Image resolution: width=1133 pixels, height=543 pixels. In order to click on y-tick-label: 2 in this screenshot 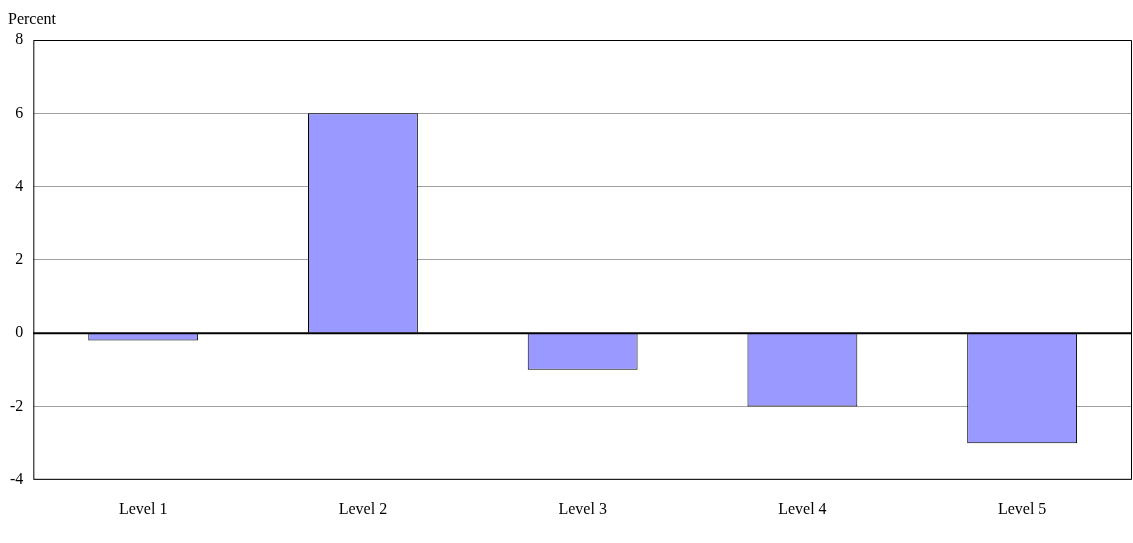, I will do `click(19, 259)`.